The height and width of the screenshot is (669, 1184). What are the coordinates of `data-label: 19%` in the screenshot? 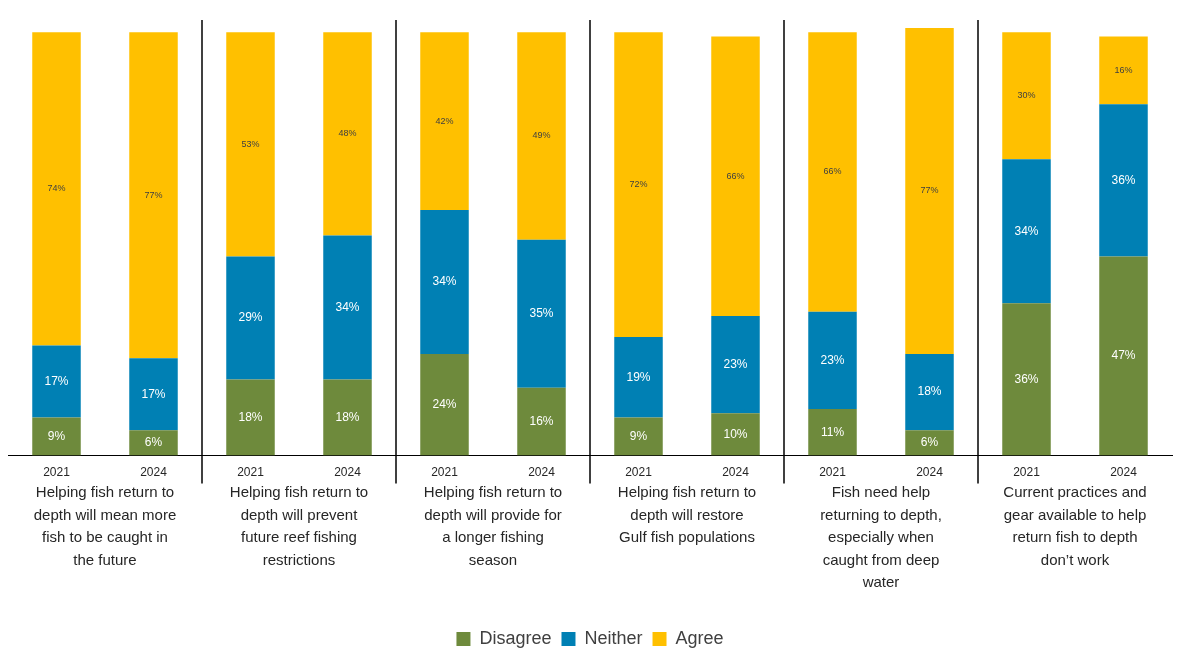 It's located at (638, 376).